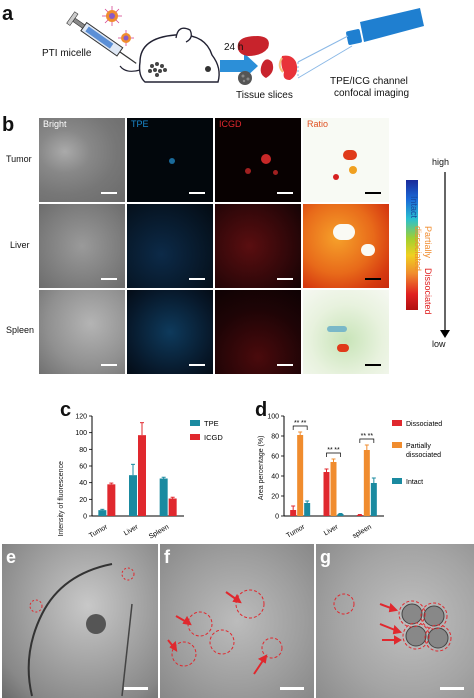 The width and height of the screenshot is (474, 698). What do you see at coordinates (346, 160) in the screenshot?
I see `image-tumor-ratio: Ratio` at bounding box center [346, 160].